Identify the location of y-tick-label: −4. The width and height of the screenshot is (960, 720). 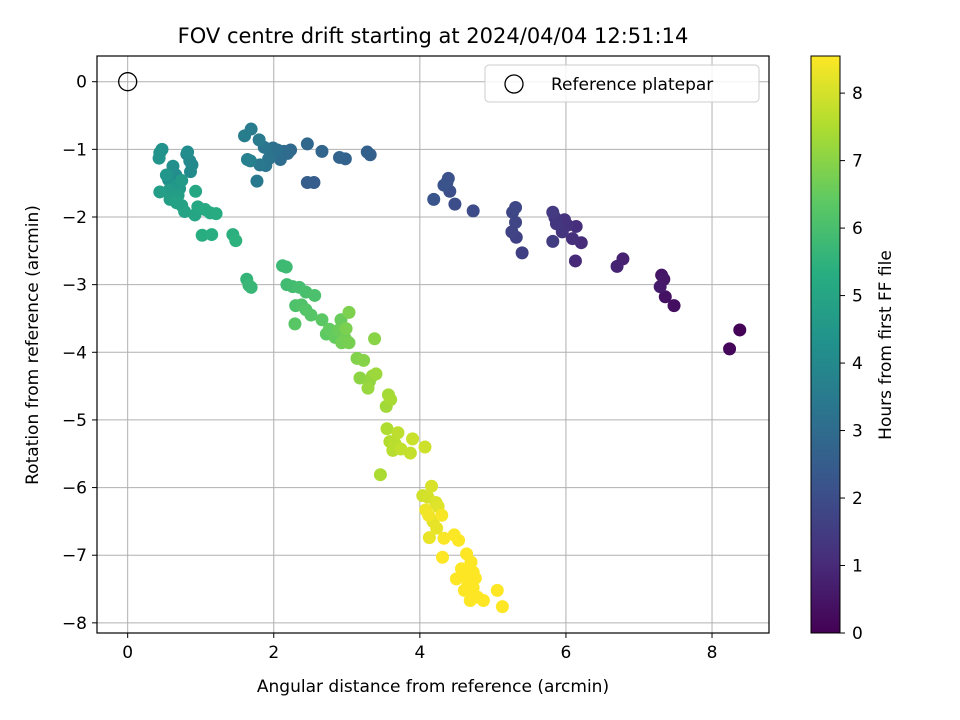
(74, 353).